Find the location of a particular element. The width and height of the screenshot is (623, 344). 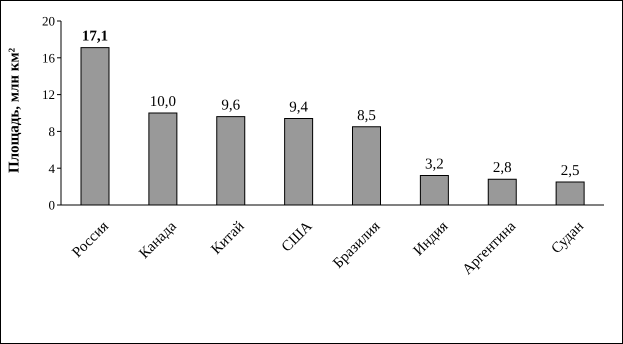

y-tick-label: 16 is located at coordinates (49, 58).